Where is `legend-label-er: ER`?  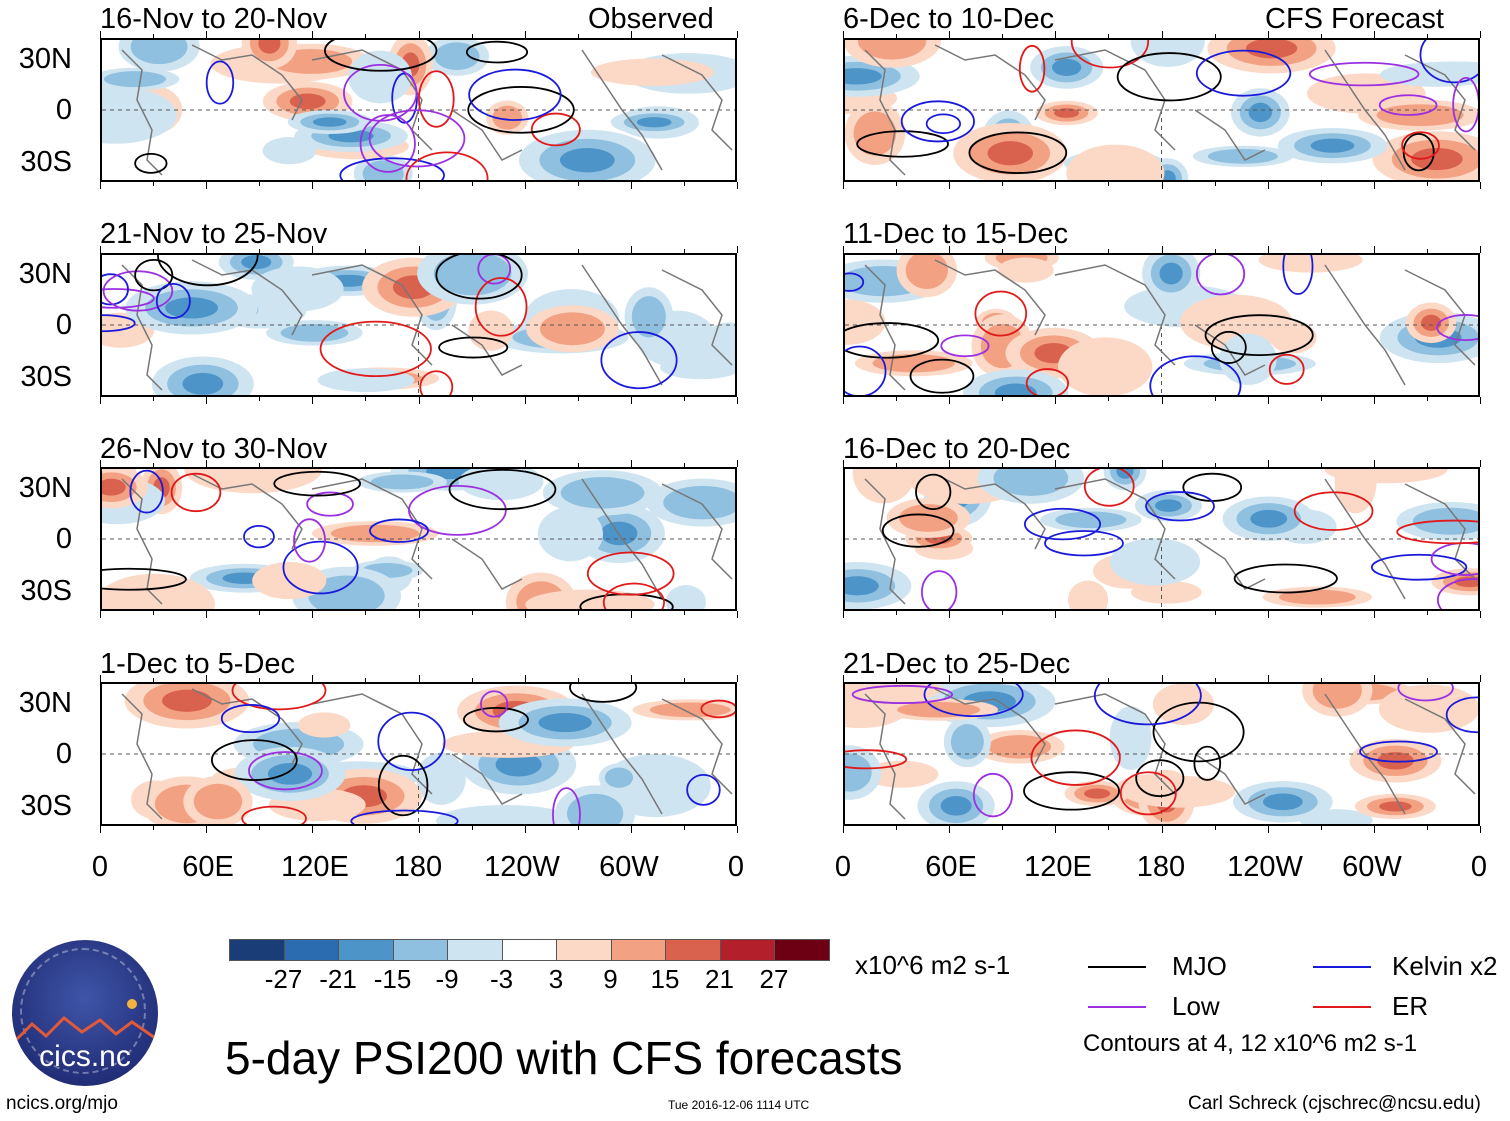 legend-label-er: ER is located at coordinates (1410, 1006).